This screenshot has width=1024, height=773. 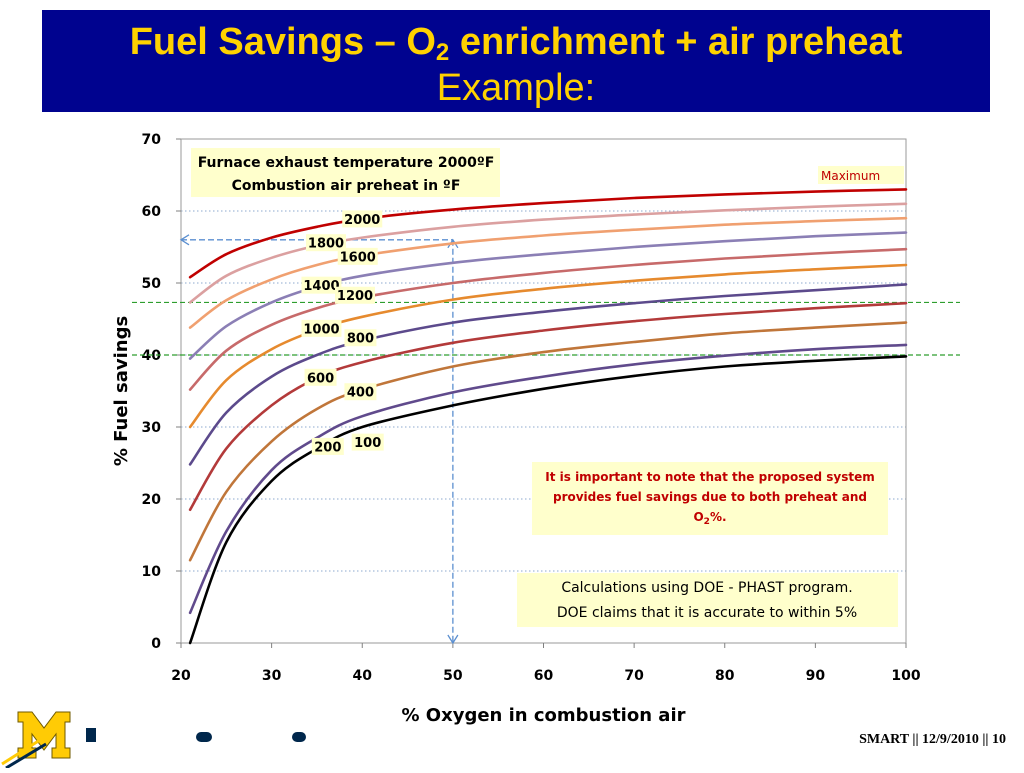 What do you see at coordinates (181, 676) in the screenshot?
I see `x-tick-label: 20` at bounding box center [181, 676].